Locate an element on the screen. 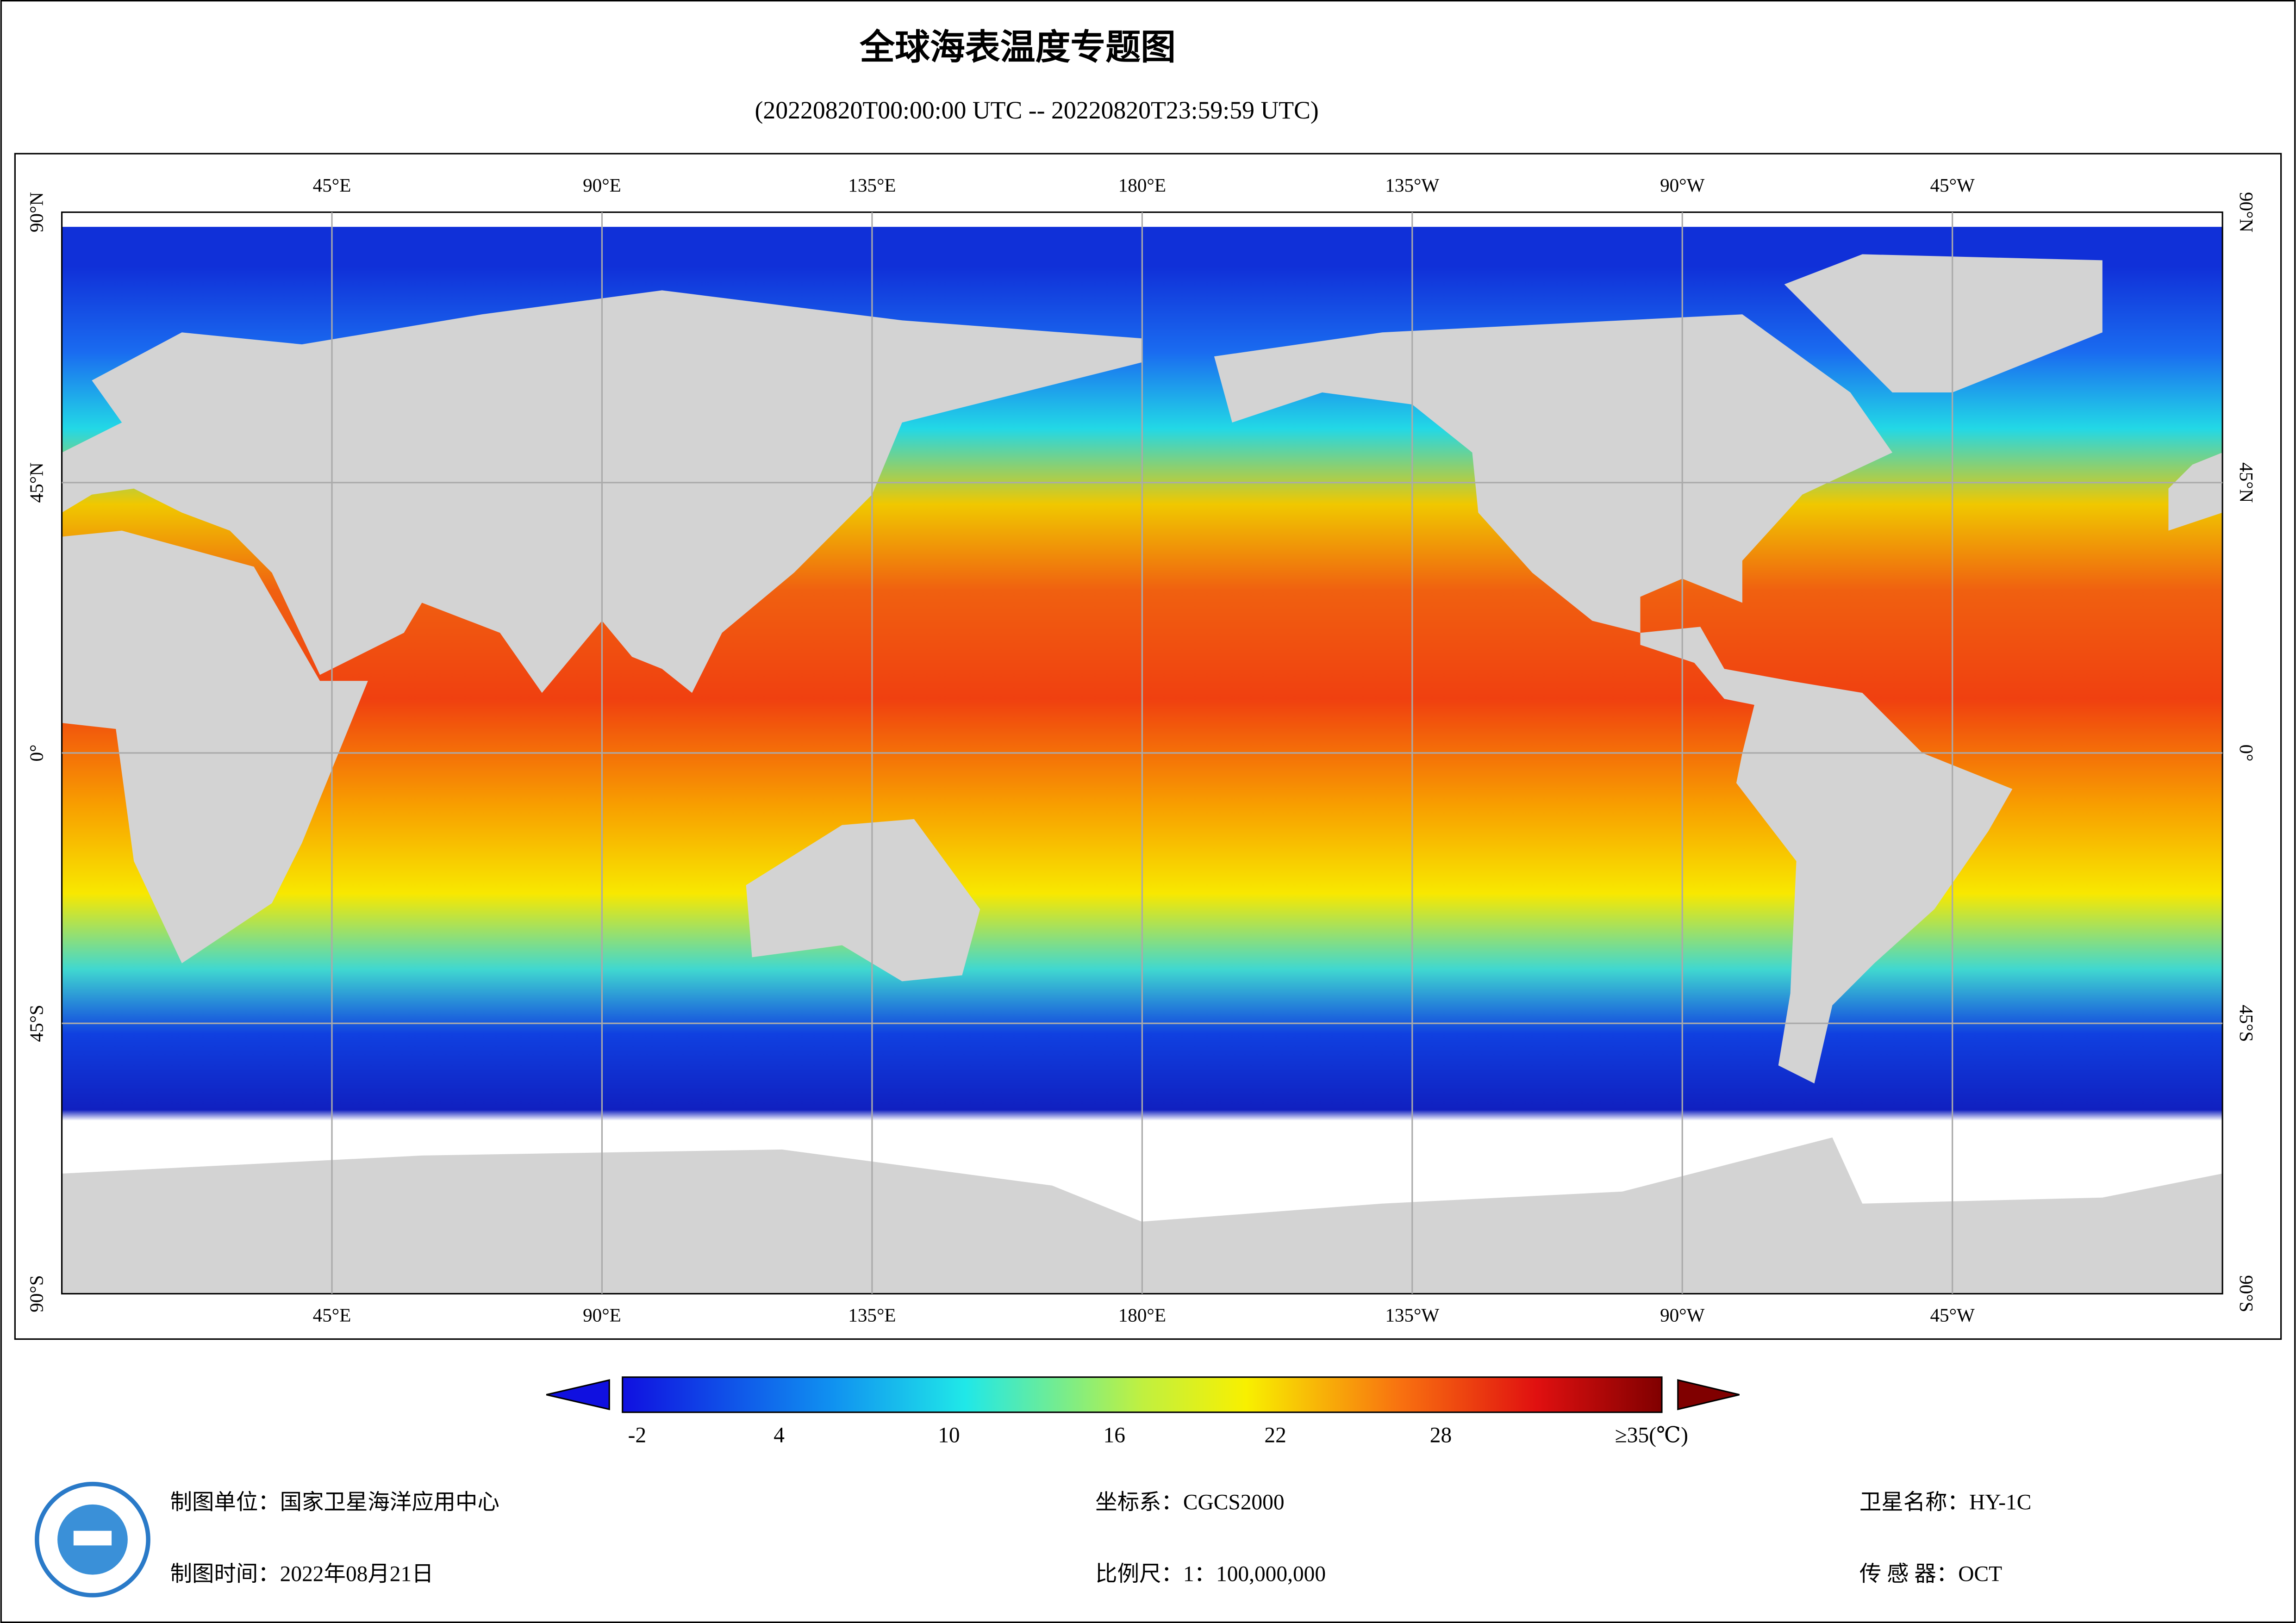  land-africa is located at coordinates (215, 747).